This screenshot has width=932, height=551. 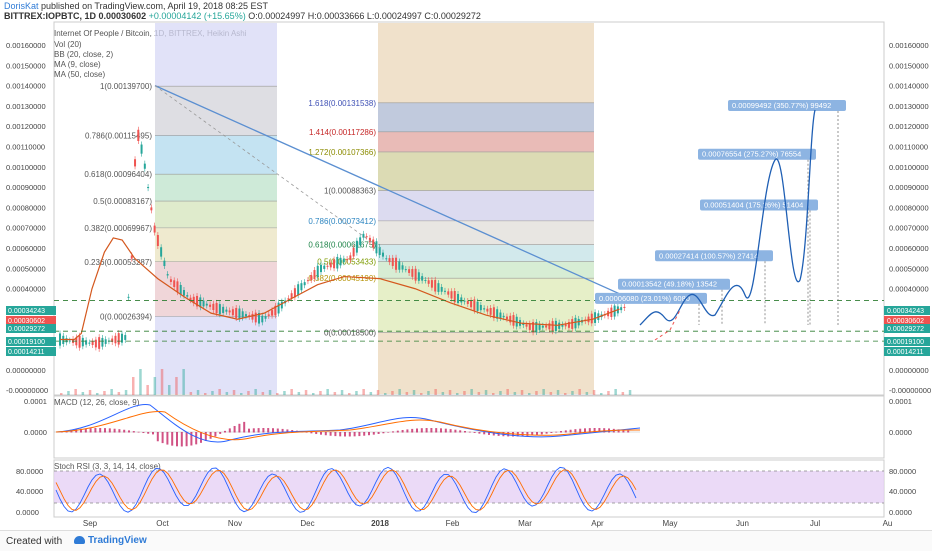 What do you see at coordinates (35, 432) in the screenshot?
I see `macd-tick-left: 0.0000` at bounding box center [35, 432].